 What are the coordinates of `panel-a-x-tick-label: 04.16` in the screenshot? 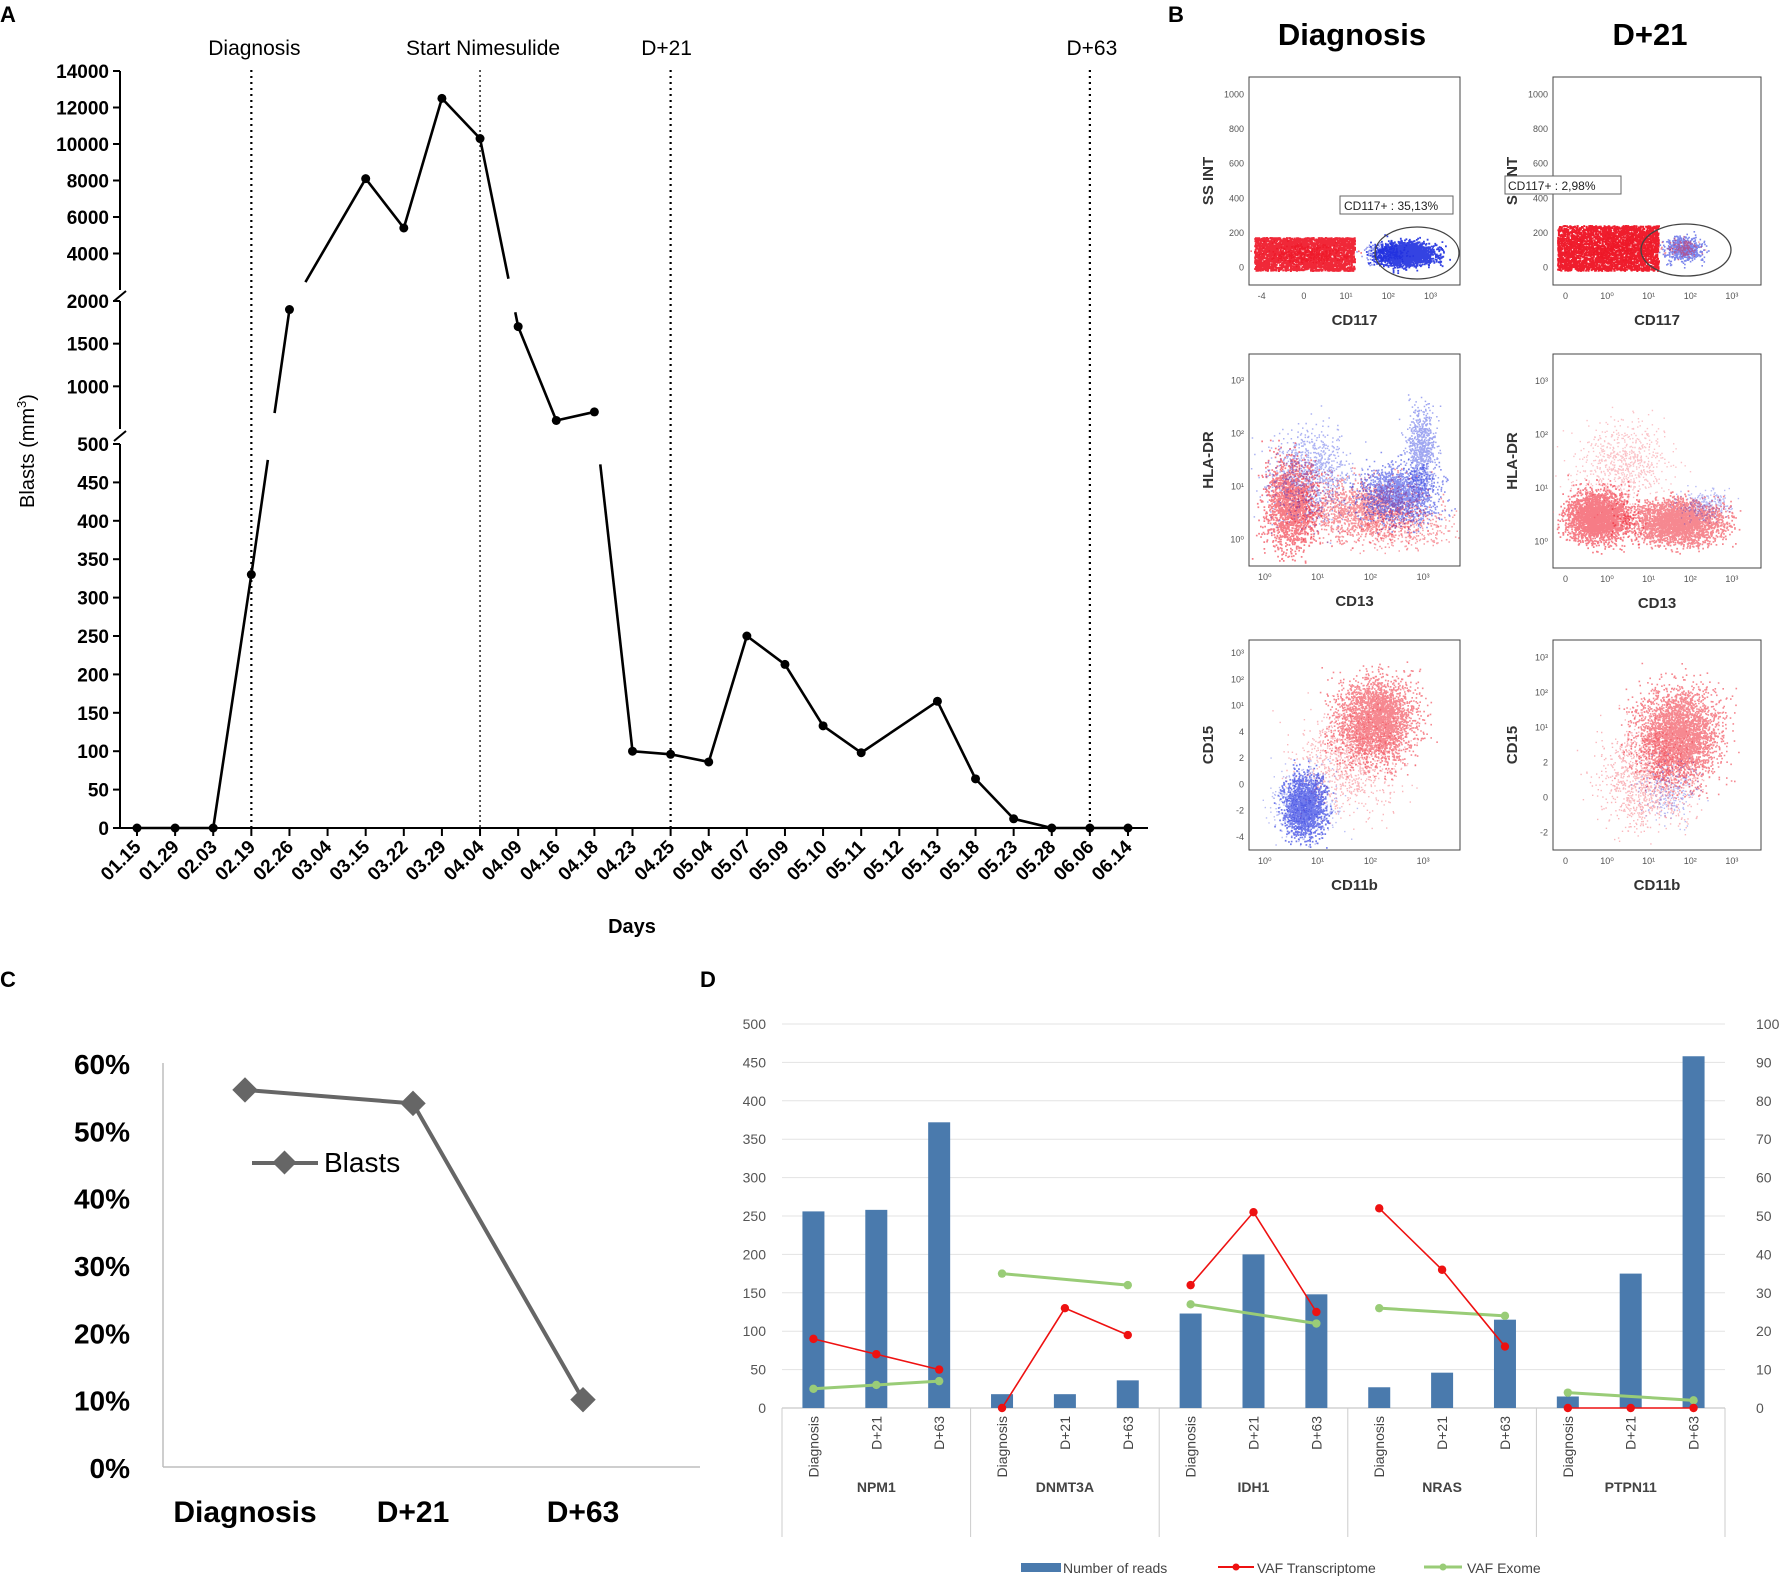 It's located at (540, 861).